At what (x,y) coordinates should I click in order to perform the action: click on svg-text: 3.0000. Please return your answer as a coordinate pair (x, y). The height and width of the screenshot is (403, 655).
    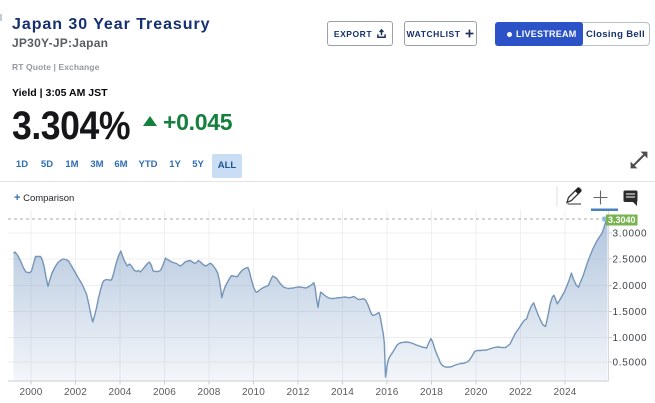
    Looking at the image, I should click on (630, 234).